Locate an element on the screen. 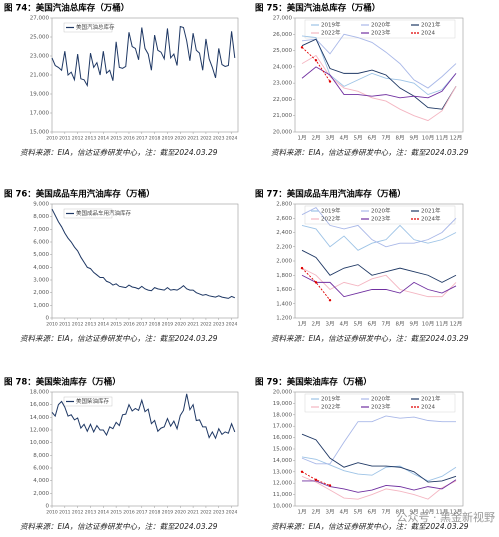 Image resolution: width=499 pixels, height=537 pixels. x-tick-label: 2月 is located at coordinates (316, 138).